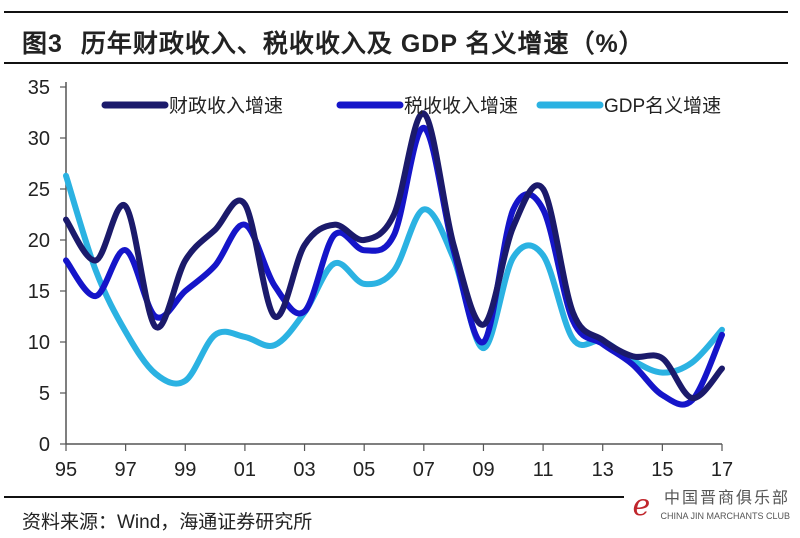 Image resolution: width=800 pixels, height=538 pixels. I want to click on y-tick-label: 5, so click(44, 394).